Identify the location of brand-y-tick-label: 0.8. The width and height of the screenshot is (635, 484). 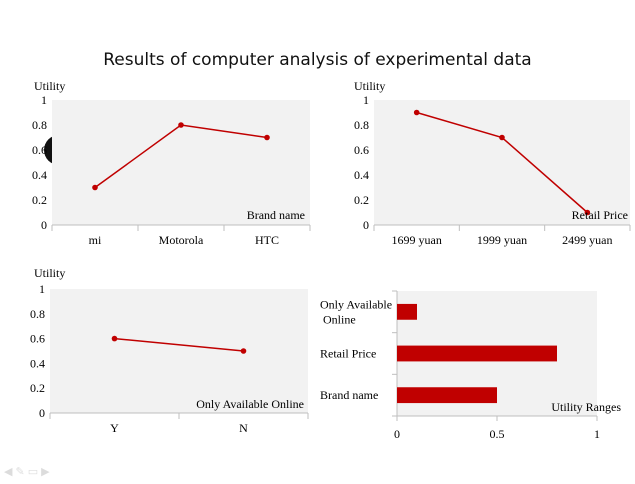
(39, 125).